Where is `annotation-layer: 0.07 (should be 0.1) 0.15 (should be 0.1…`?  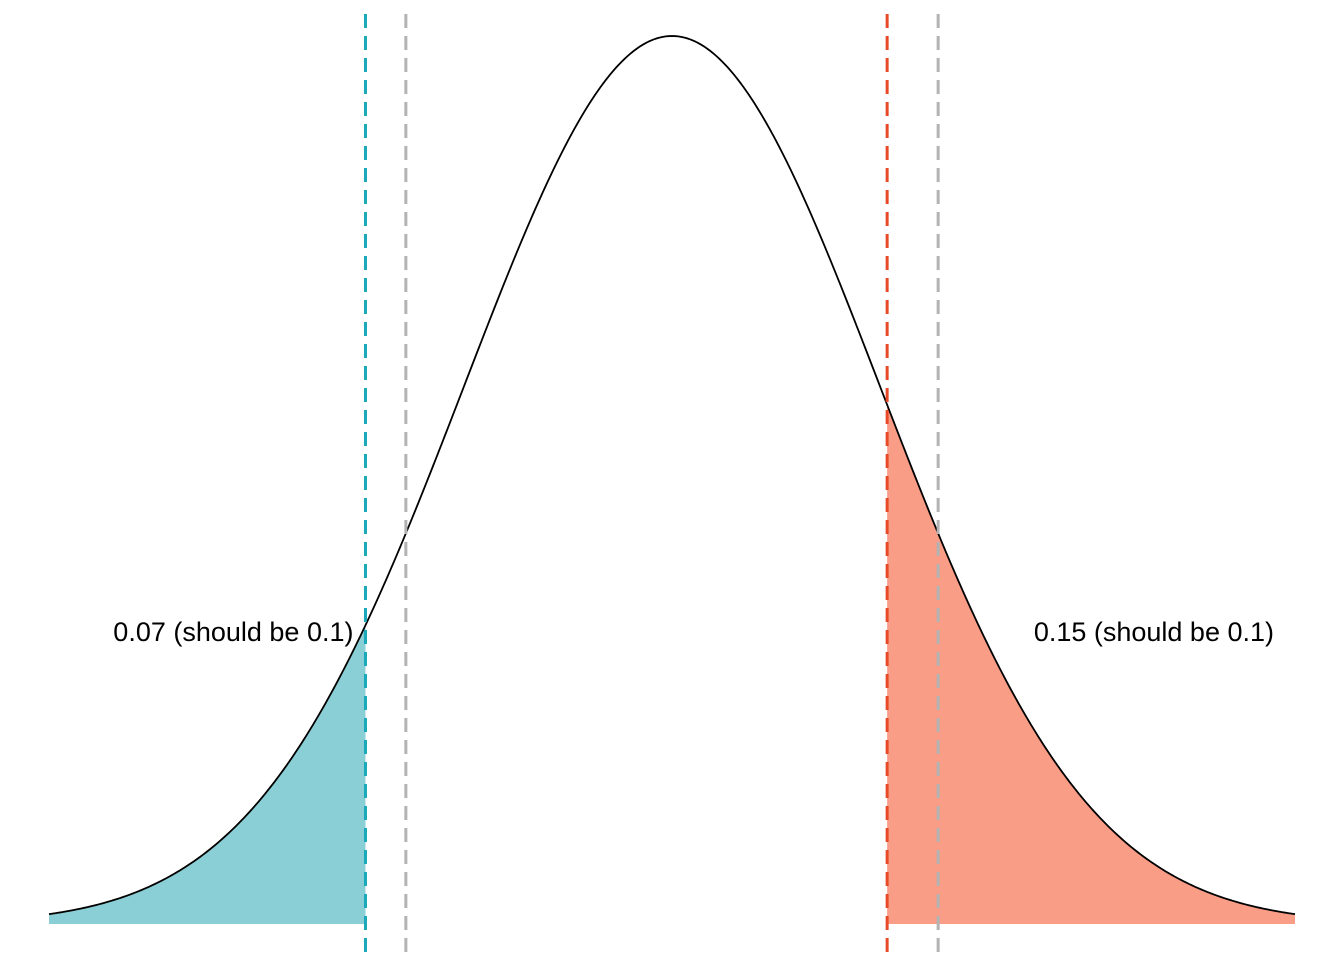
annotation-layer: 0.07 (should be 0.1) 0.15 (should be 0.1… is located at coordinates (693, 632).